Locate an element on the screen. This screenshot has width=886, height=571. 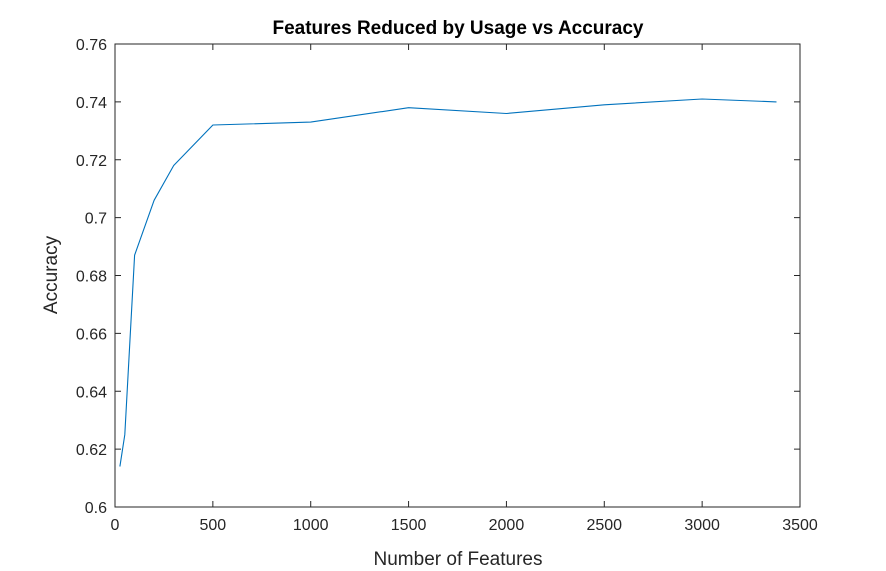
x-tick-label: 2500 is located at coordinates (604, 525).